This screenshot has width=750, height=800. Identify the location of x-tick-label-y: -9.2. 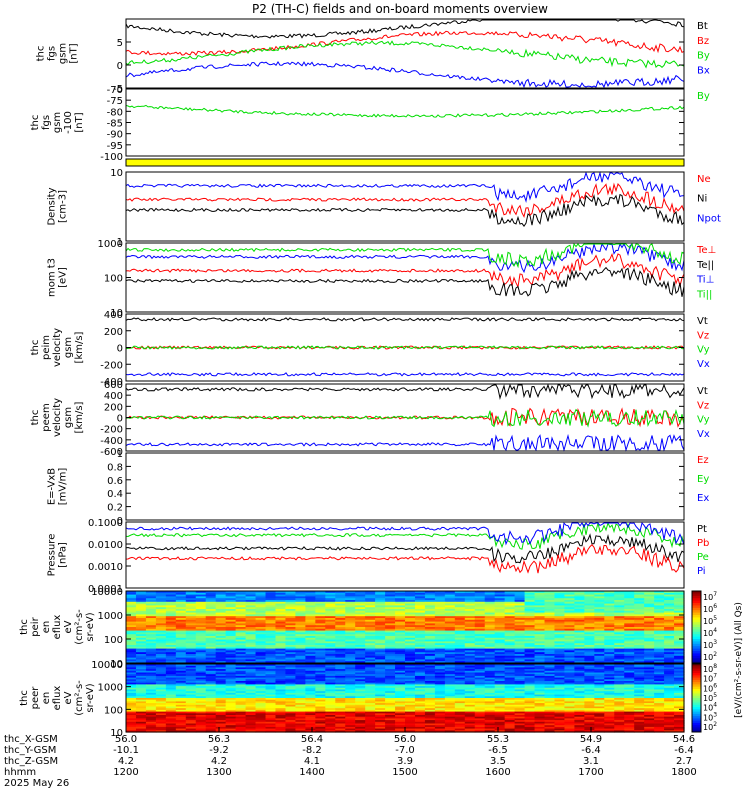
(219, 750).